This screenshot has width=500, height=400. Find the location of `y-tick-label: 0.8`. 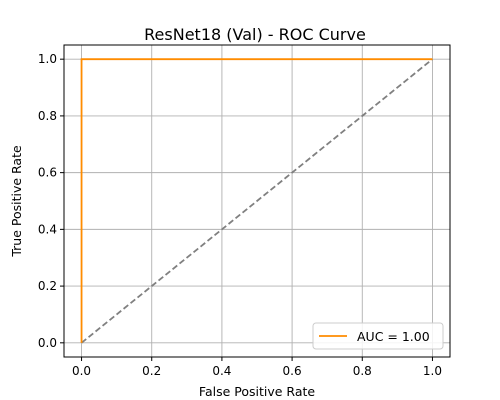

y-tick-label: 0.8 is located at coordinates (47, 116).